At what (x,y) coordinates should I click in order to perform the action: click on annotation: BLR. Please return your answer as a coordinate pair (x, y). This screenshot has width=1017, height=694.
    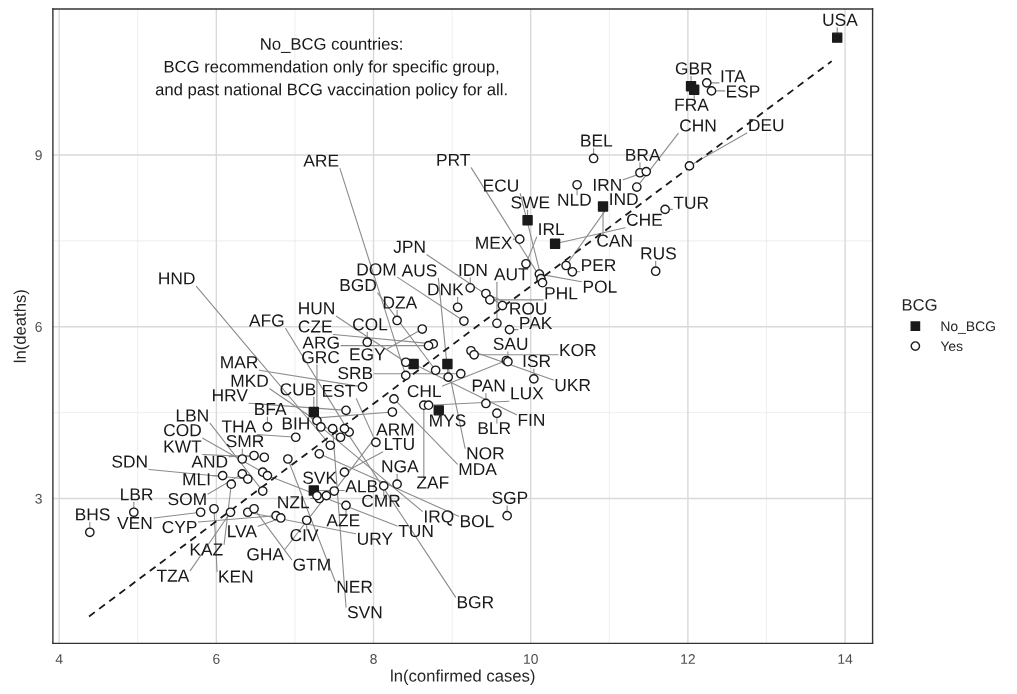
    Looking at the image, I should click on (494, 428).